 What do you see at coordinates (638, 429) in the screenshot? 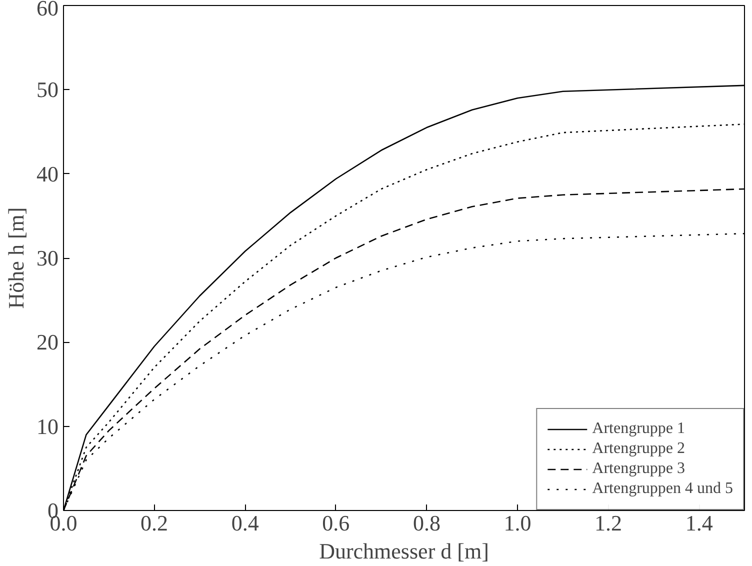
I see `legend-label: Artengruppe 1` at bounding box center [638, 429].